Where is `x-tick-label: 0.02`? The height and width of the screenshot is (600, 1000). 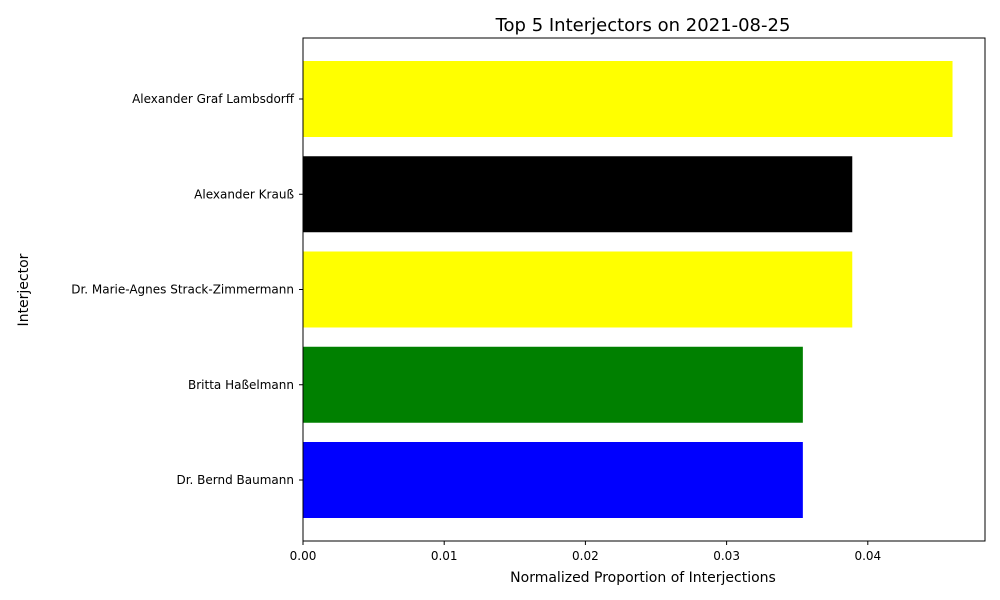 x-tick-label: 0.02 is located at coordinates (585, 556).